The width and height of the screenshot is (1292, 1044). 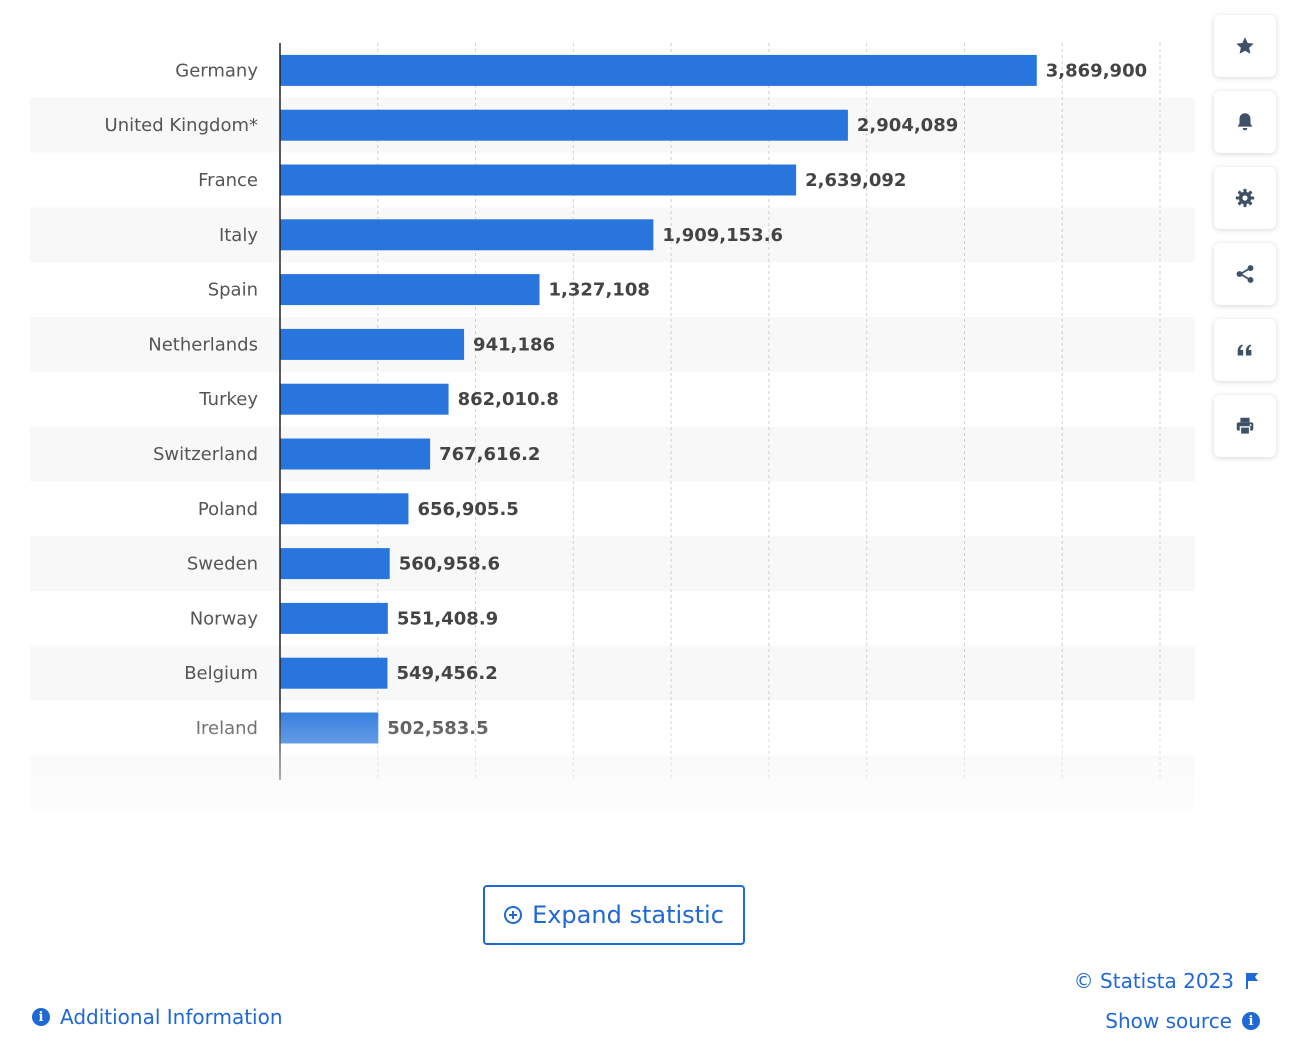 What do you see at coordinates (514, 344) in the screenshot?
I see `value-label: 941,186` at bounding box center [514, 344].